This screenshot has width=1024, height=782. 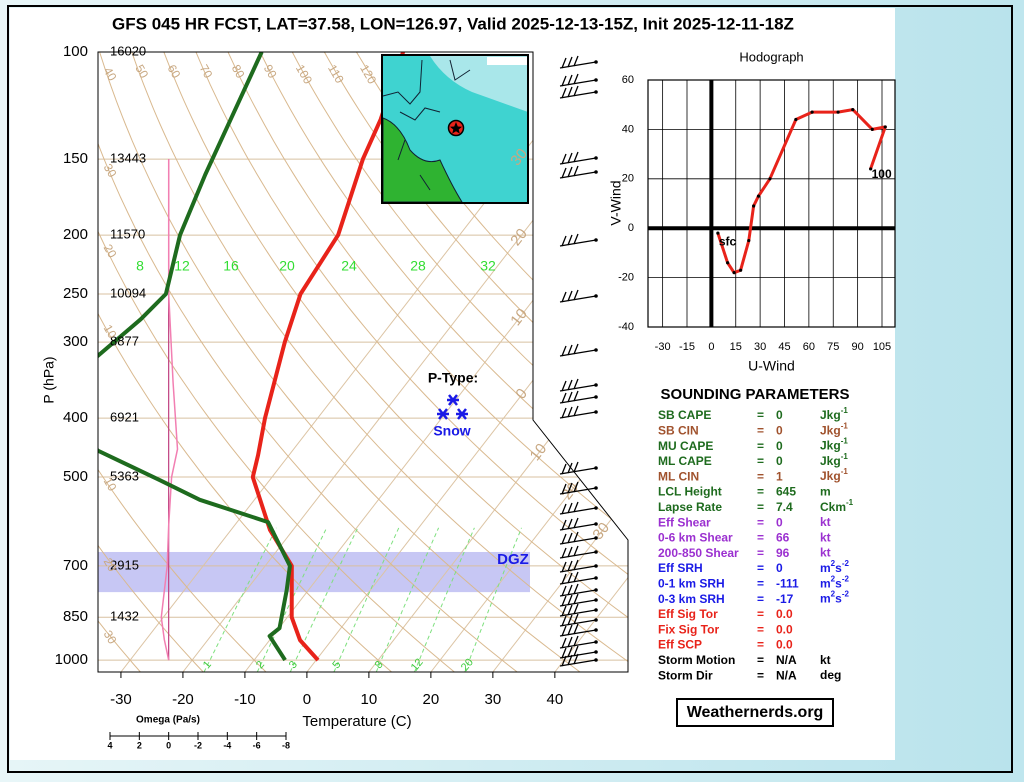 I want to click on param-unit: Ckm-1, so click(x=837, y=506).